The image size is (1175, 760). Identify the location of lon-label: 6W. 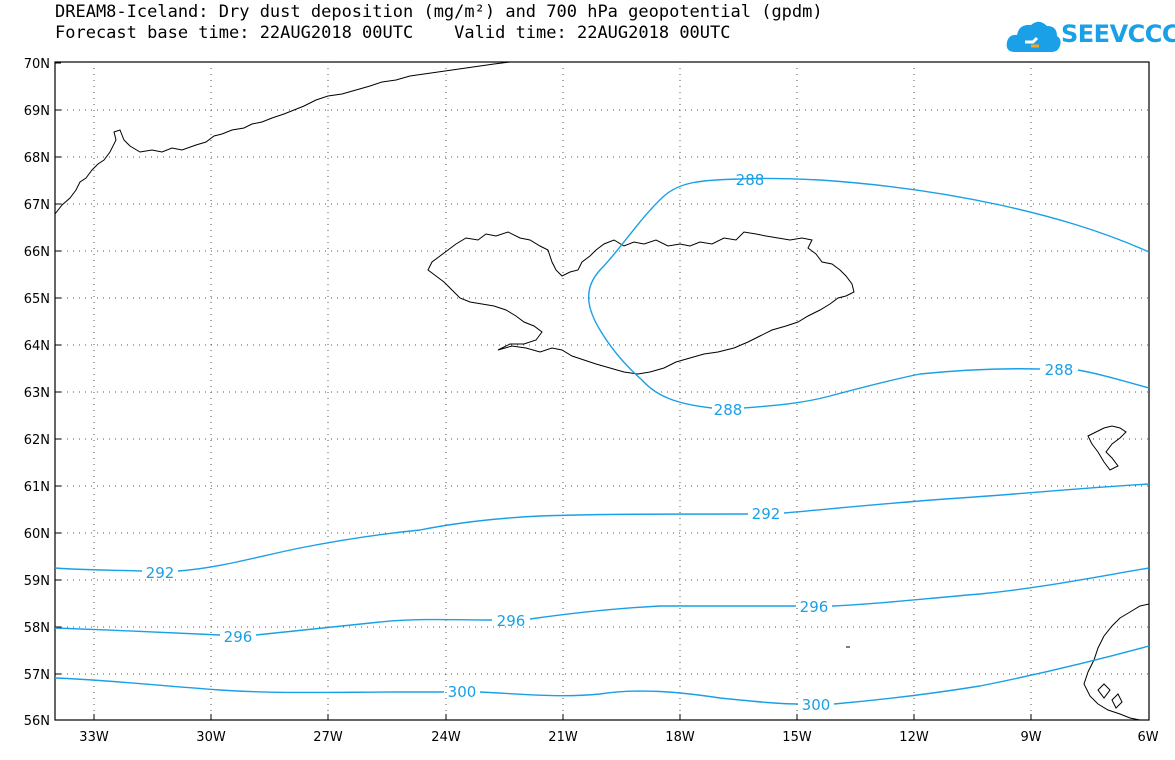
(1147, 737).